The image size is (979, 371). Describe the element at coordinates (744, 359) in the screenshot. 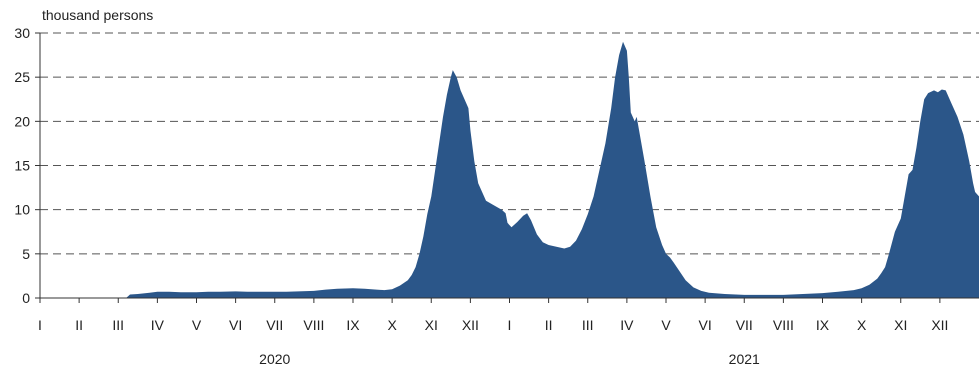

I see `year-label: 2021` at that location.